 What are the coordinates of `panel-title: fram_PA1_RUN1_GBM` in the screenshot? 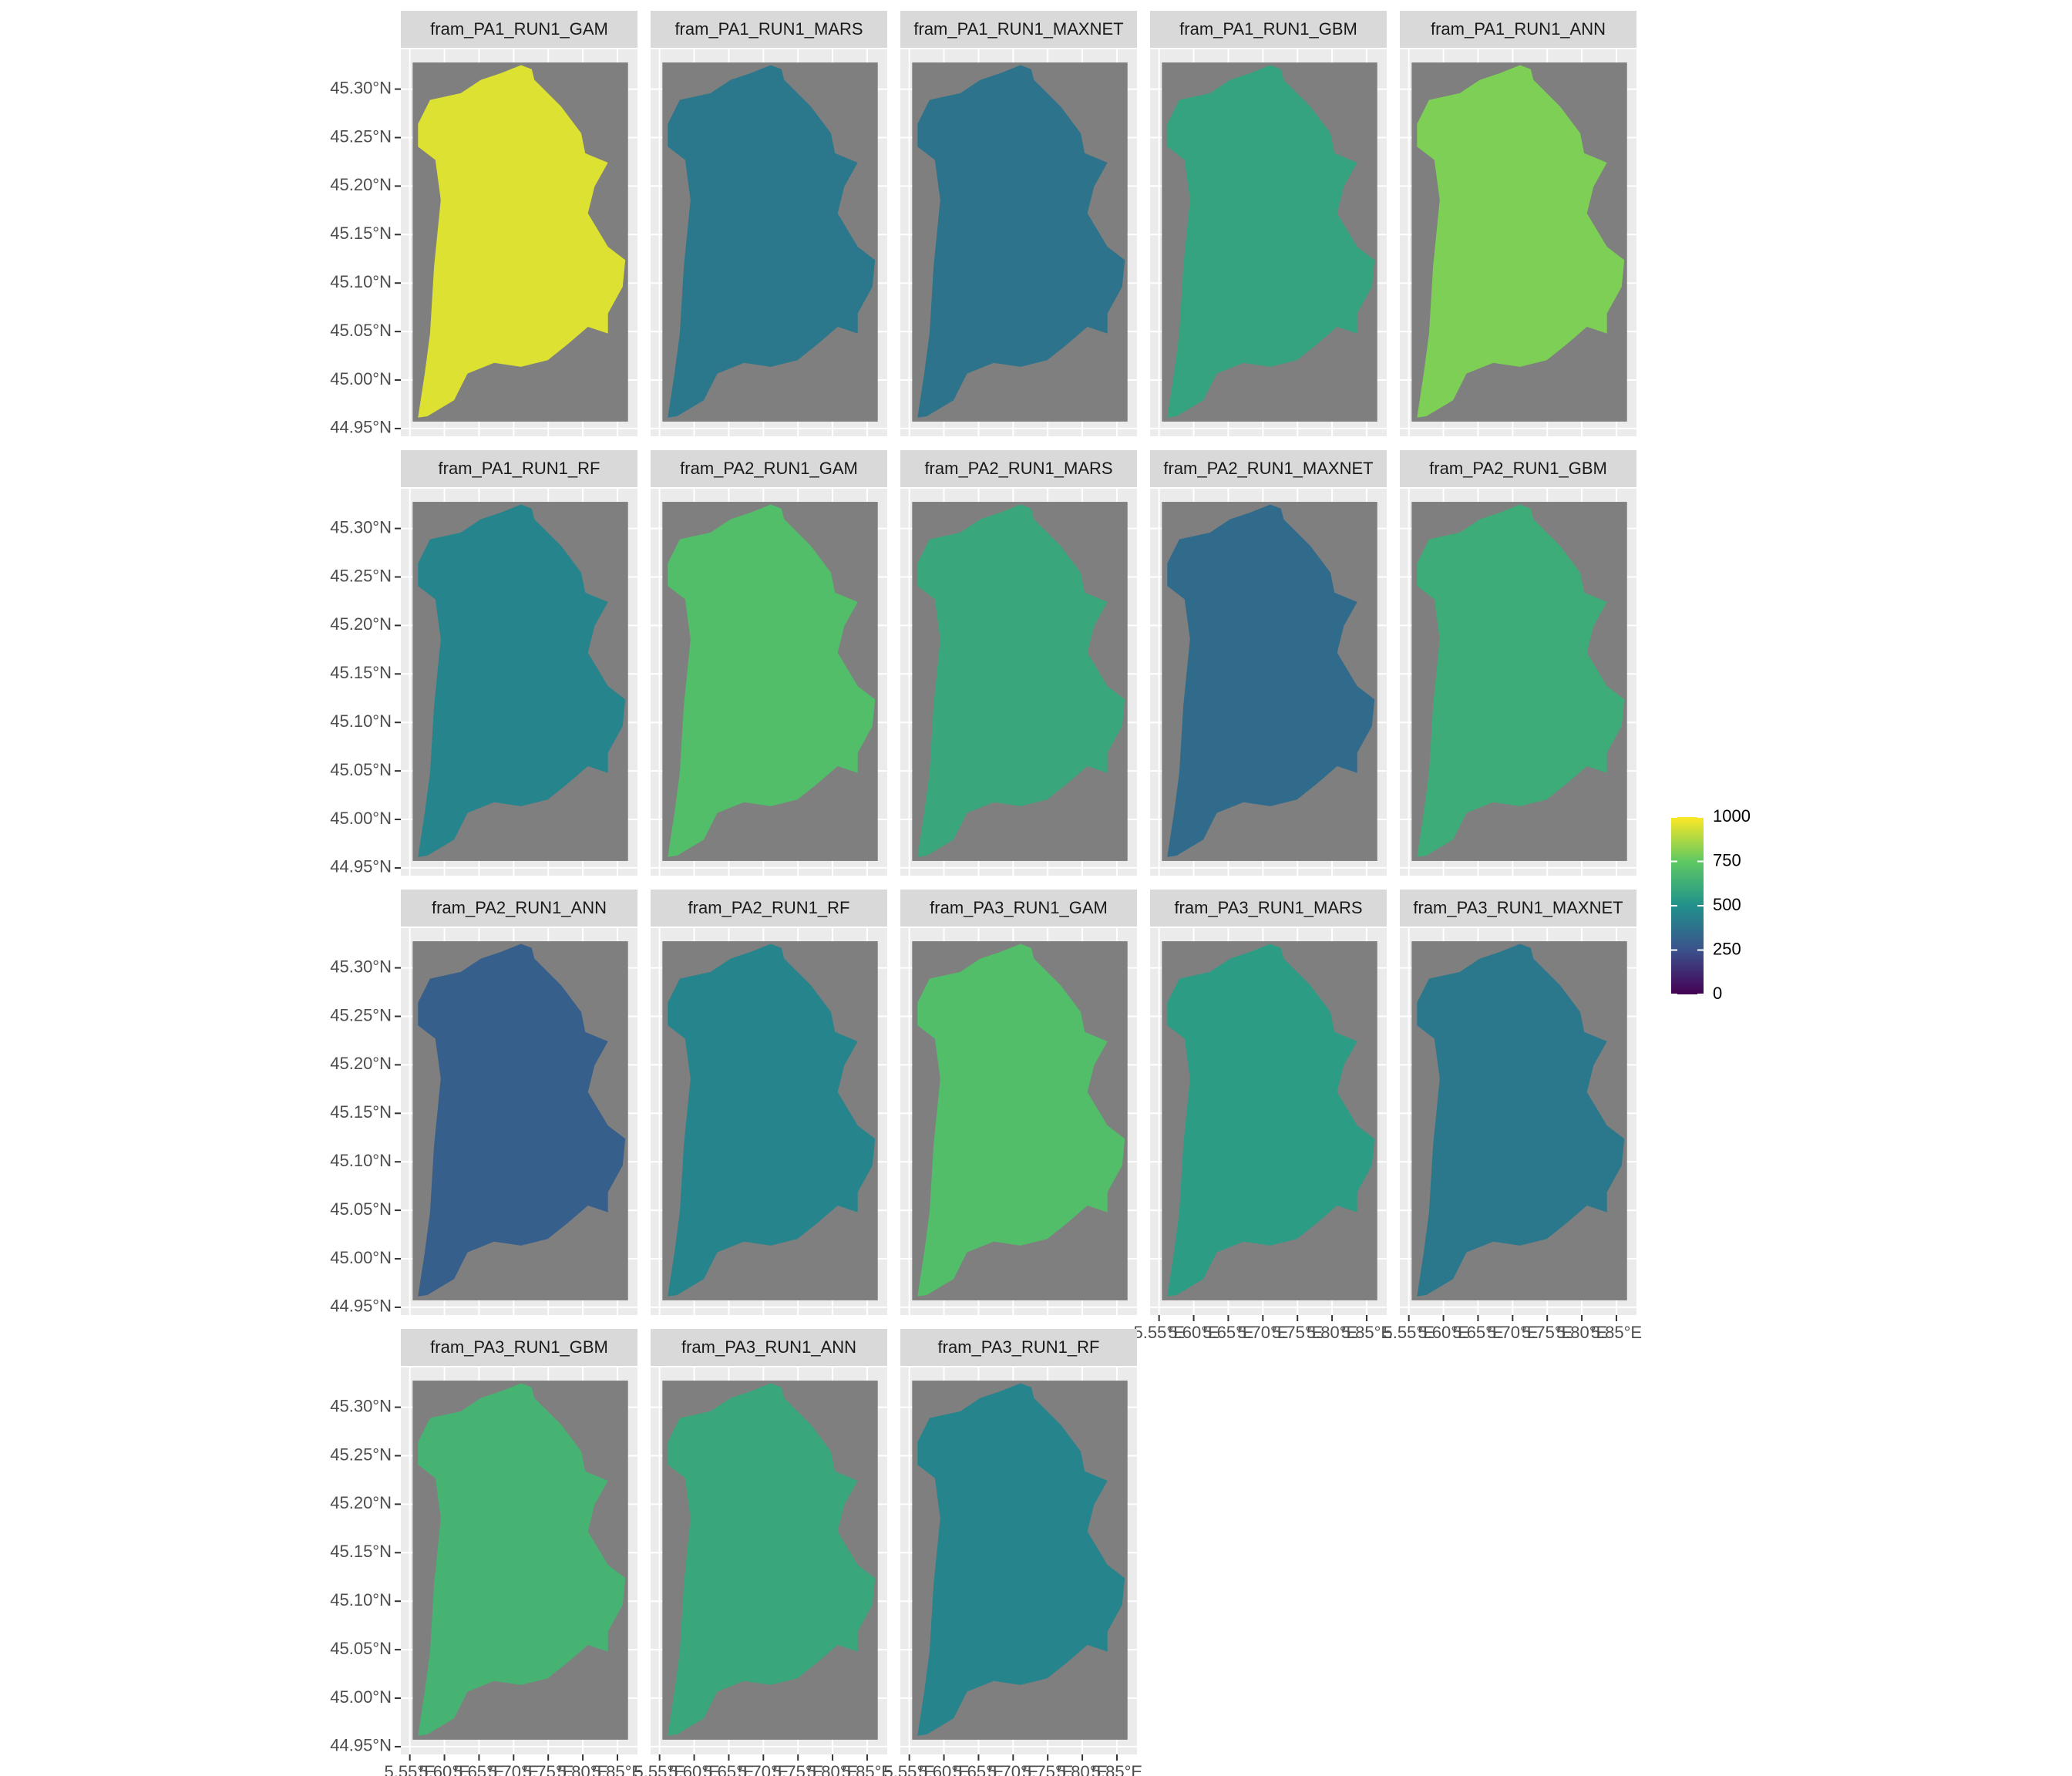 It's located at (1268, 29).